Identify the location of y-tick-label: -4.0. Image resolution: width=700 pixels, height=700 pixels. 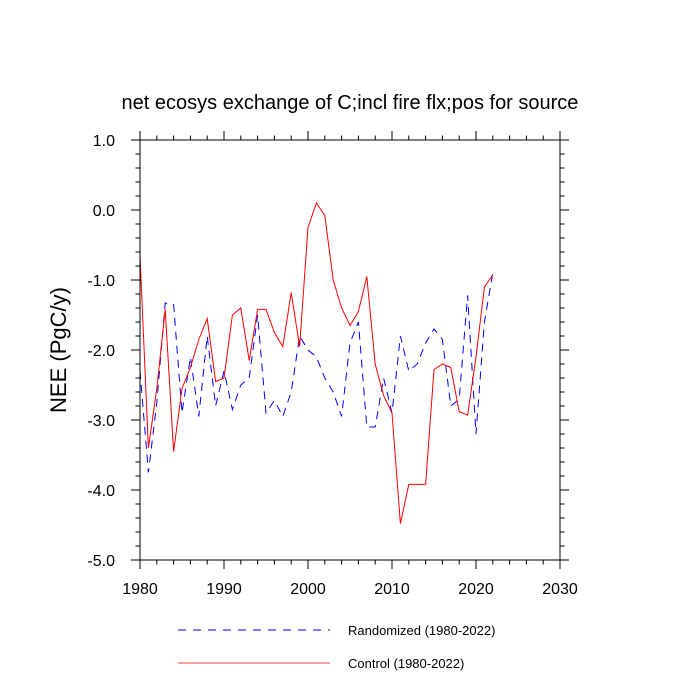
(101, 491).